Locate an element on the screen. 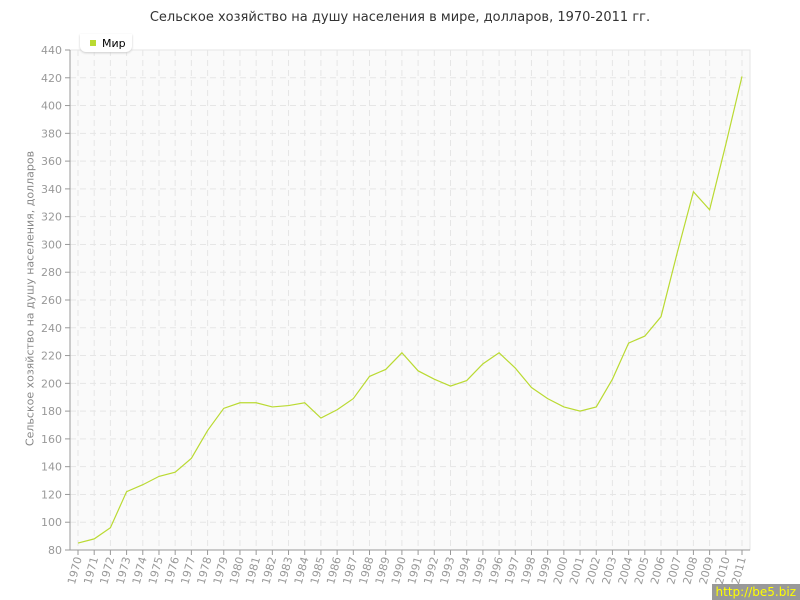  y-tick-label: 440 is located at coordinates (51, 50).